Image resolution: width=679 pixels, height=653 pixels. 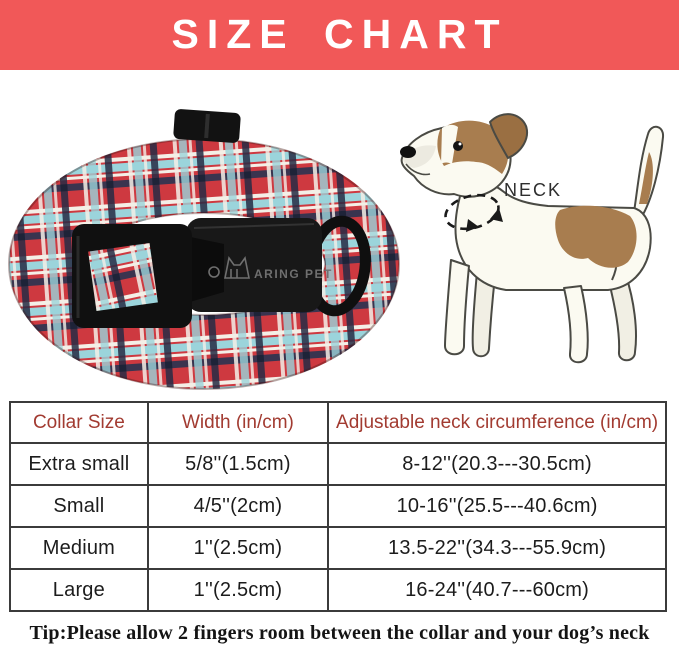 I want to click on cell-neck: 10-16''(25.5---40.6cm), so click(x=497, y=506).